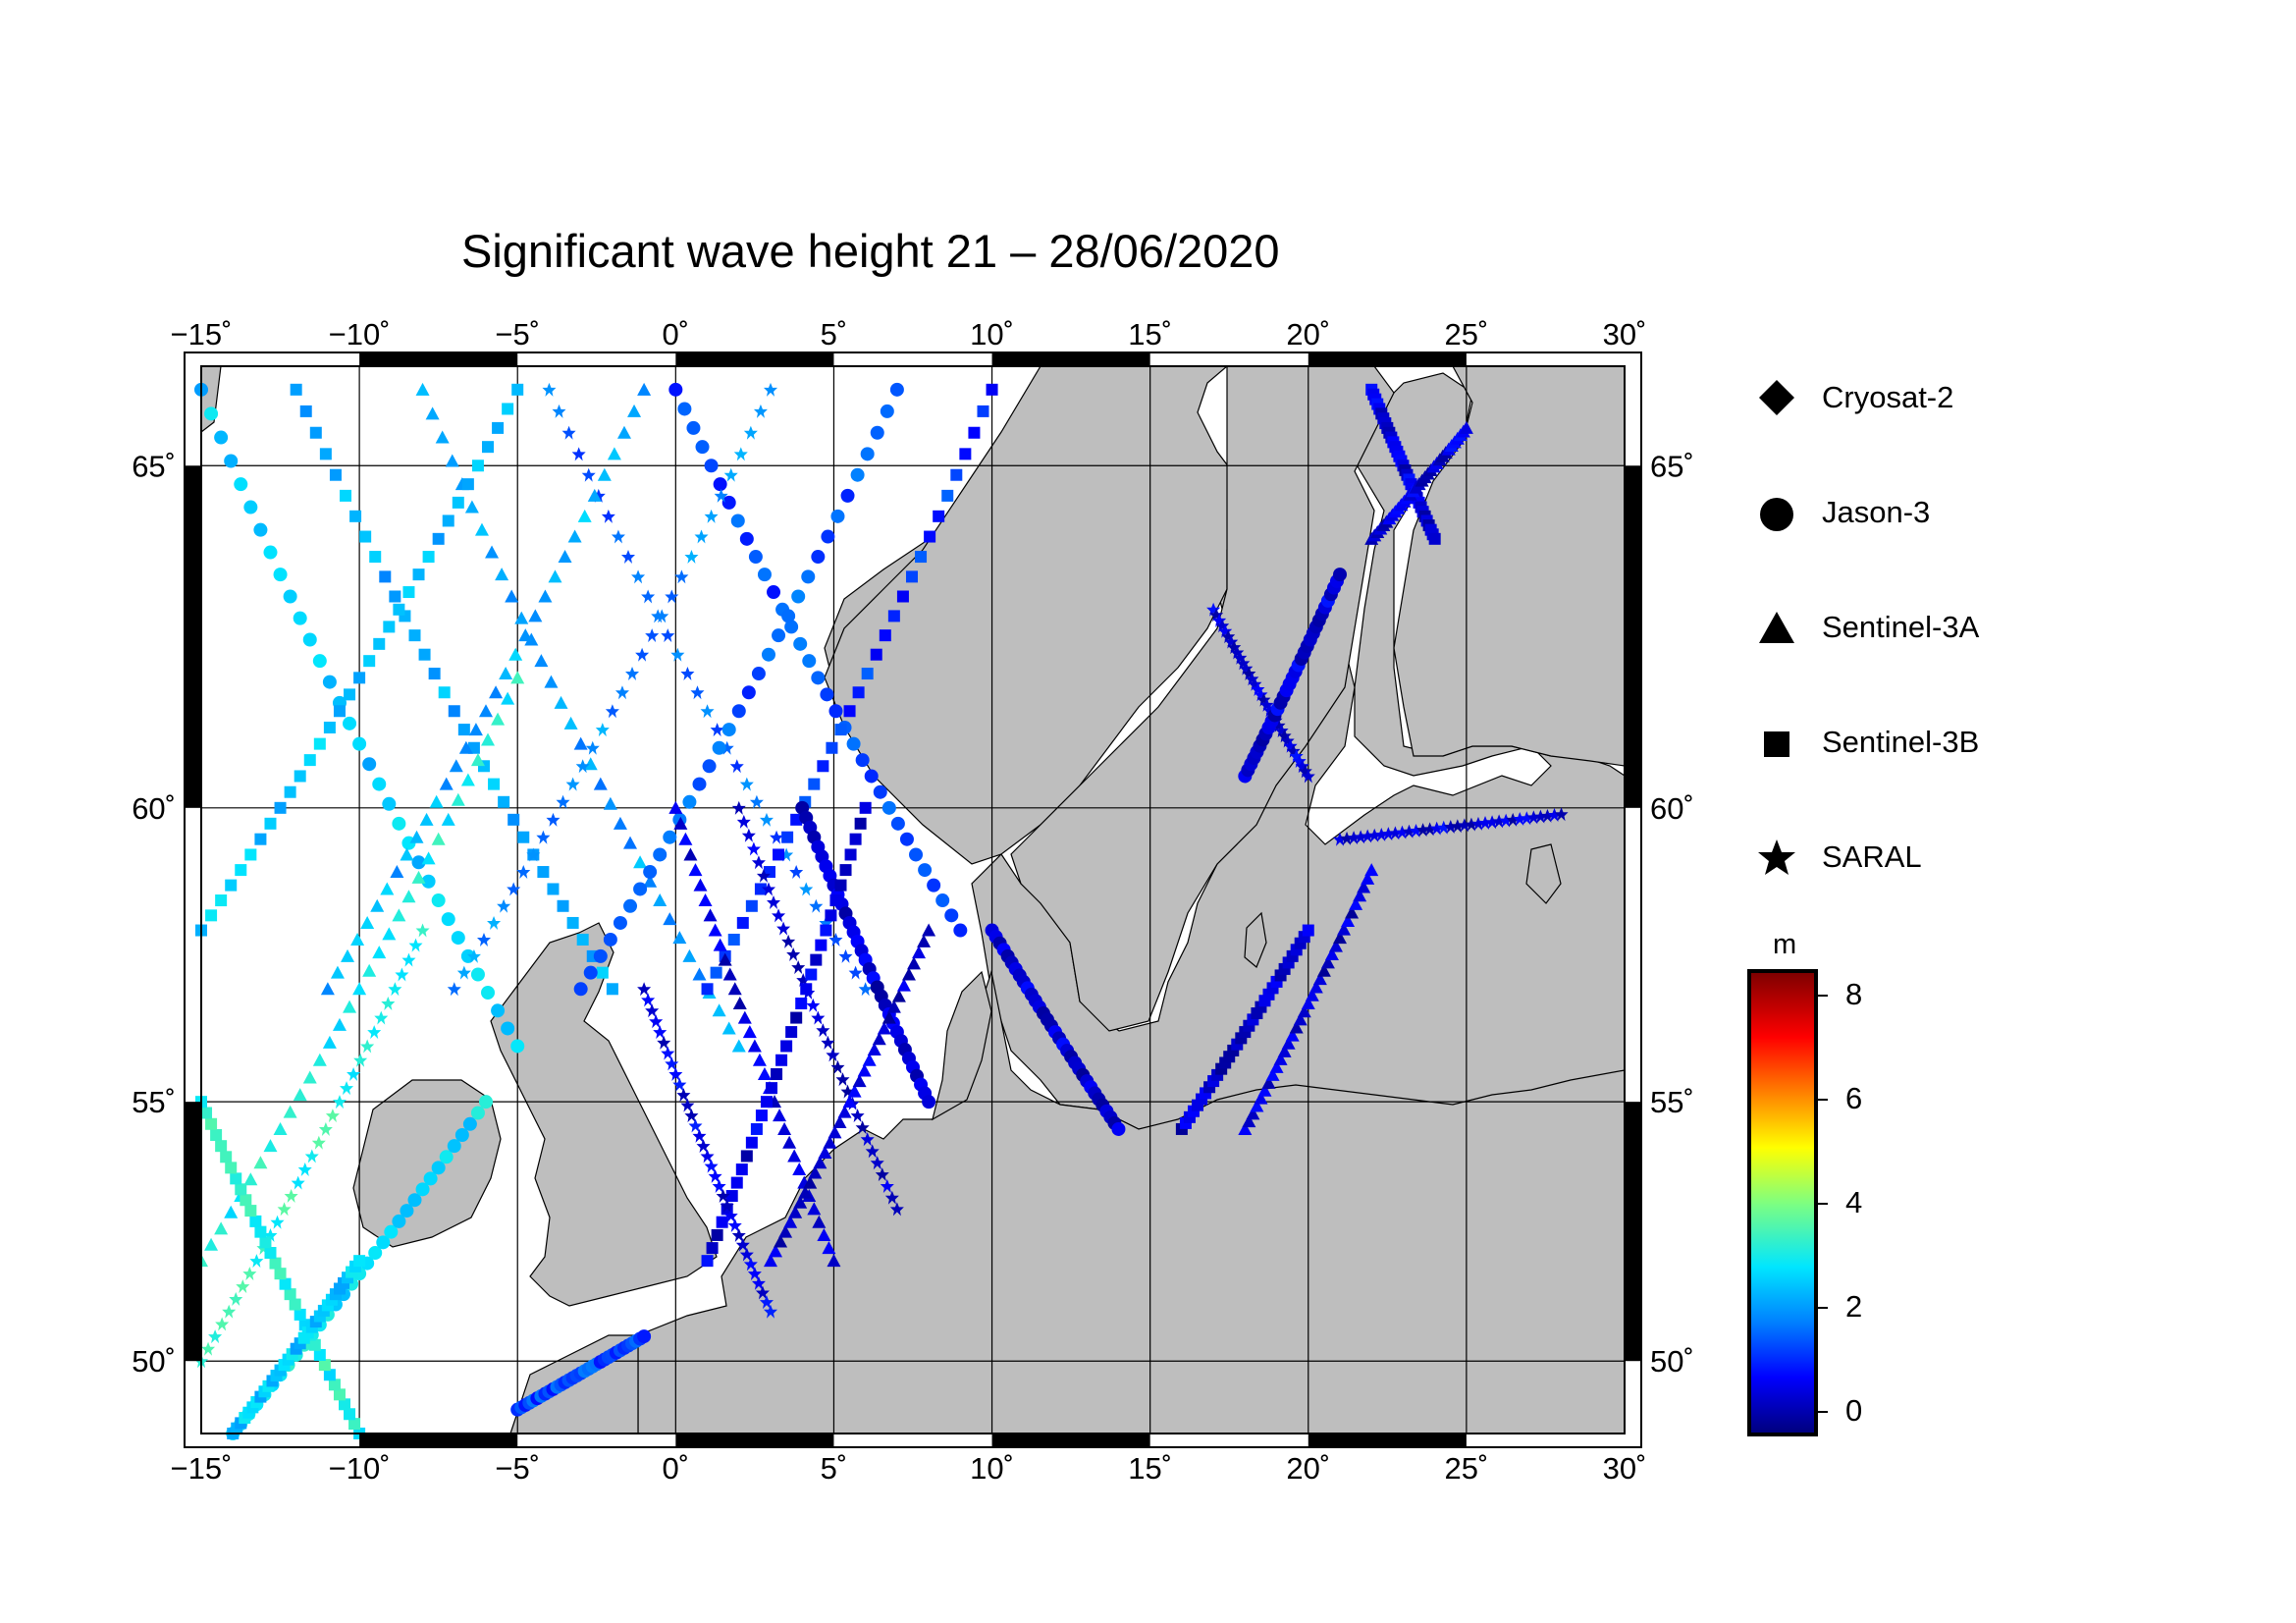 The height and width of the screenshot is (1623, 2296). What do you see at coordinates (1131, 1201) in the screenshot?
I see `land-continent` at bounding box center [1131, 1201].